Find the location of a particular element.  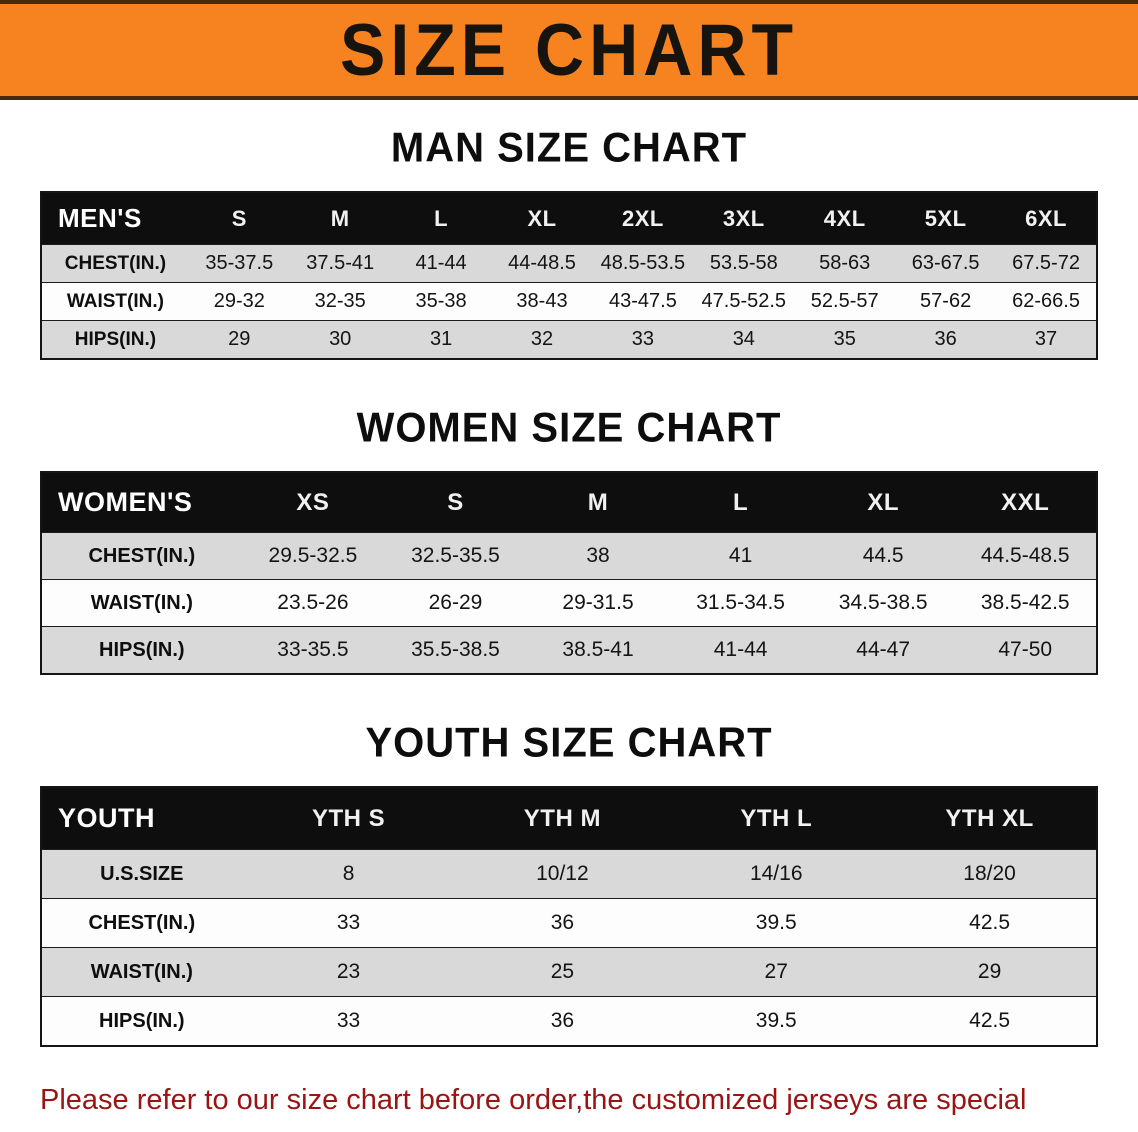

size-value-cell: 47-50 is located at coordinates (1025, 649).